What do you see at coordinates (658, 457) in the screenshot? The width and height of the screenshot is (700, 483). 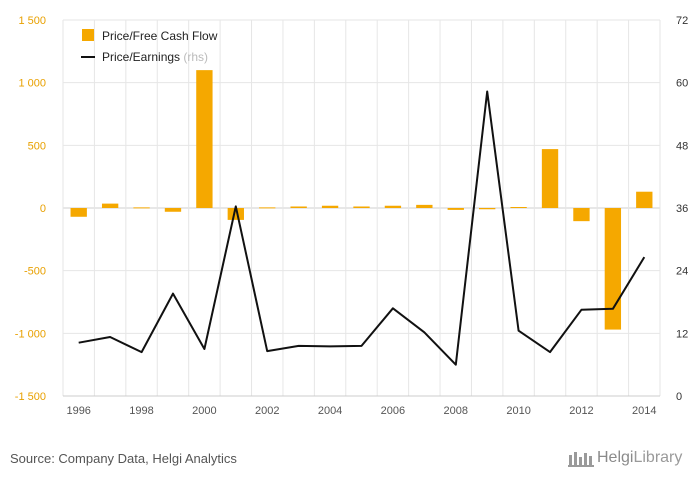 I see `logo-text-accent: Library` at bounding box center [658, 457].